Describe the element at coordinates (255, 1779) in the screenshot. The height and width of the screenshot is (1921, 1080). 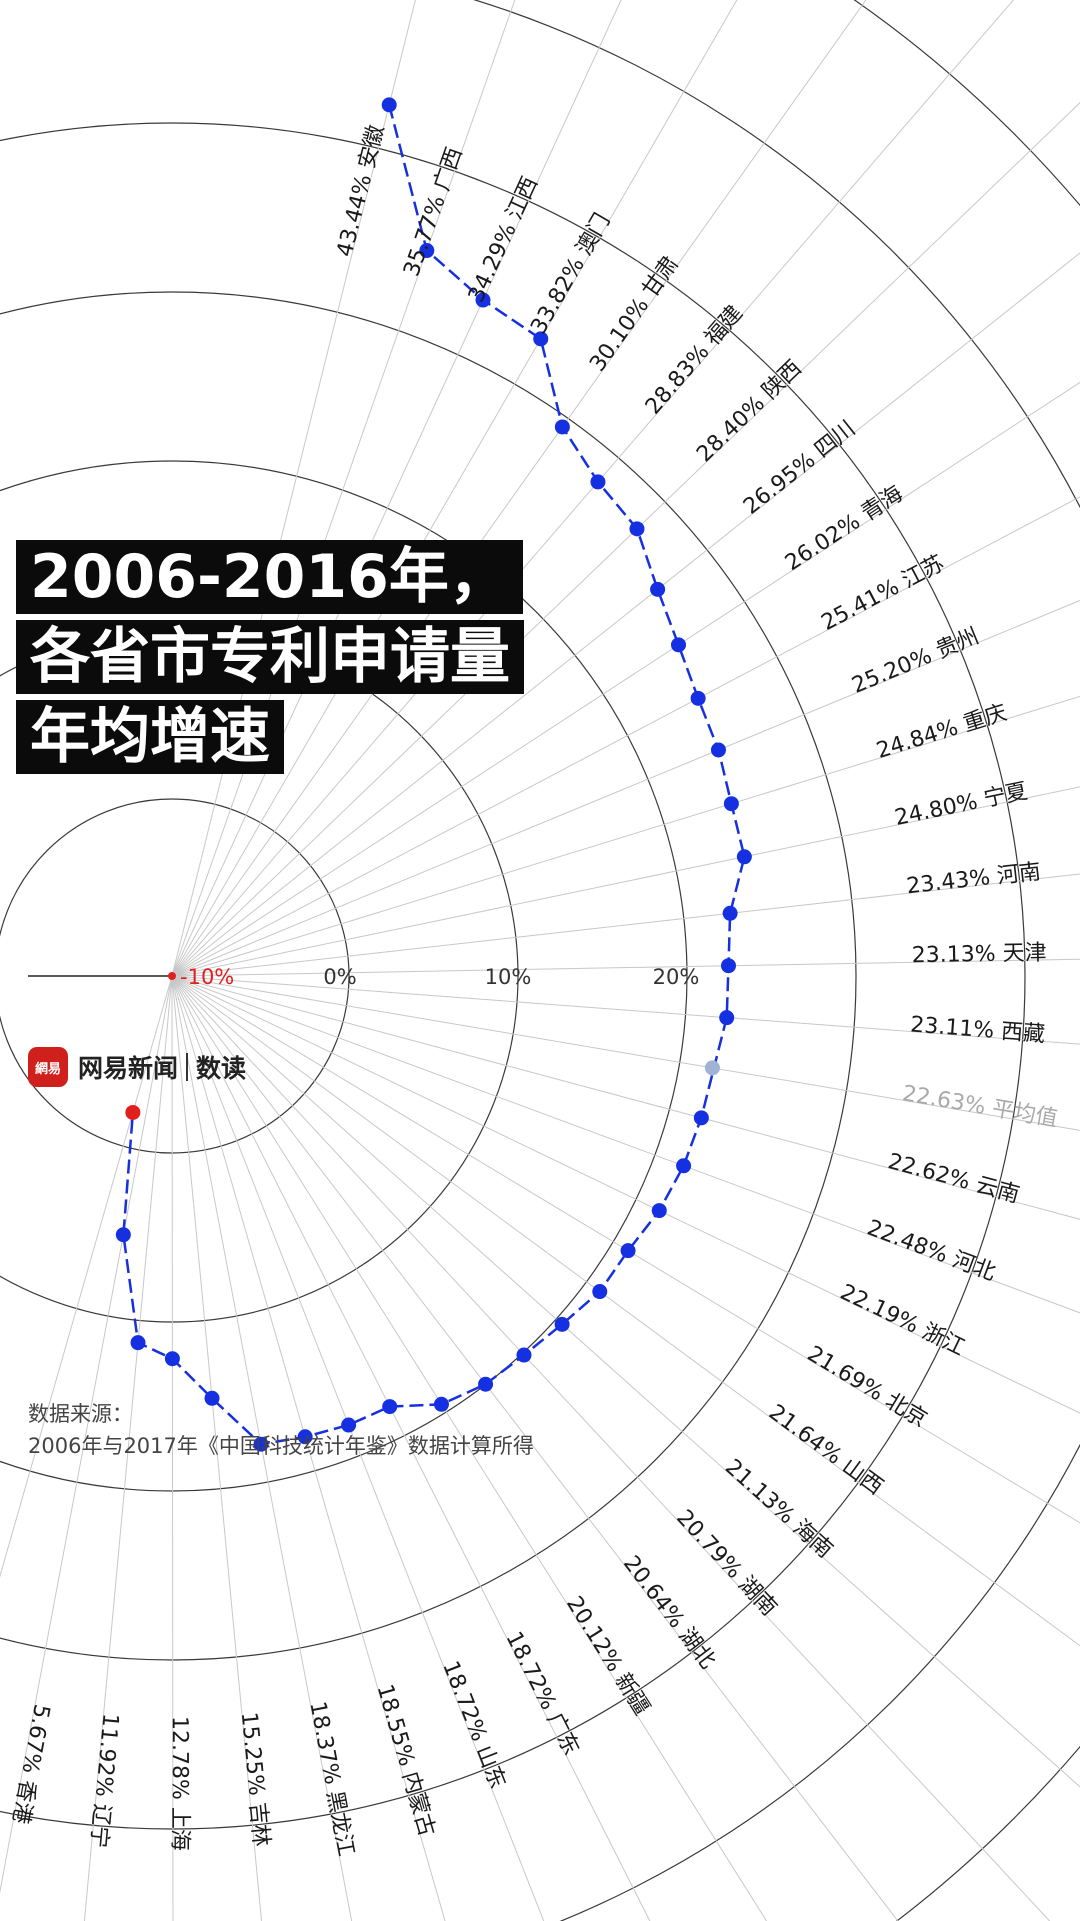
I see `data-label: 15.25% 吉林` at that location.